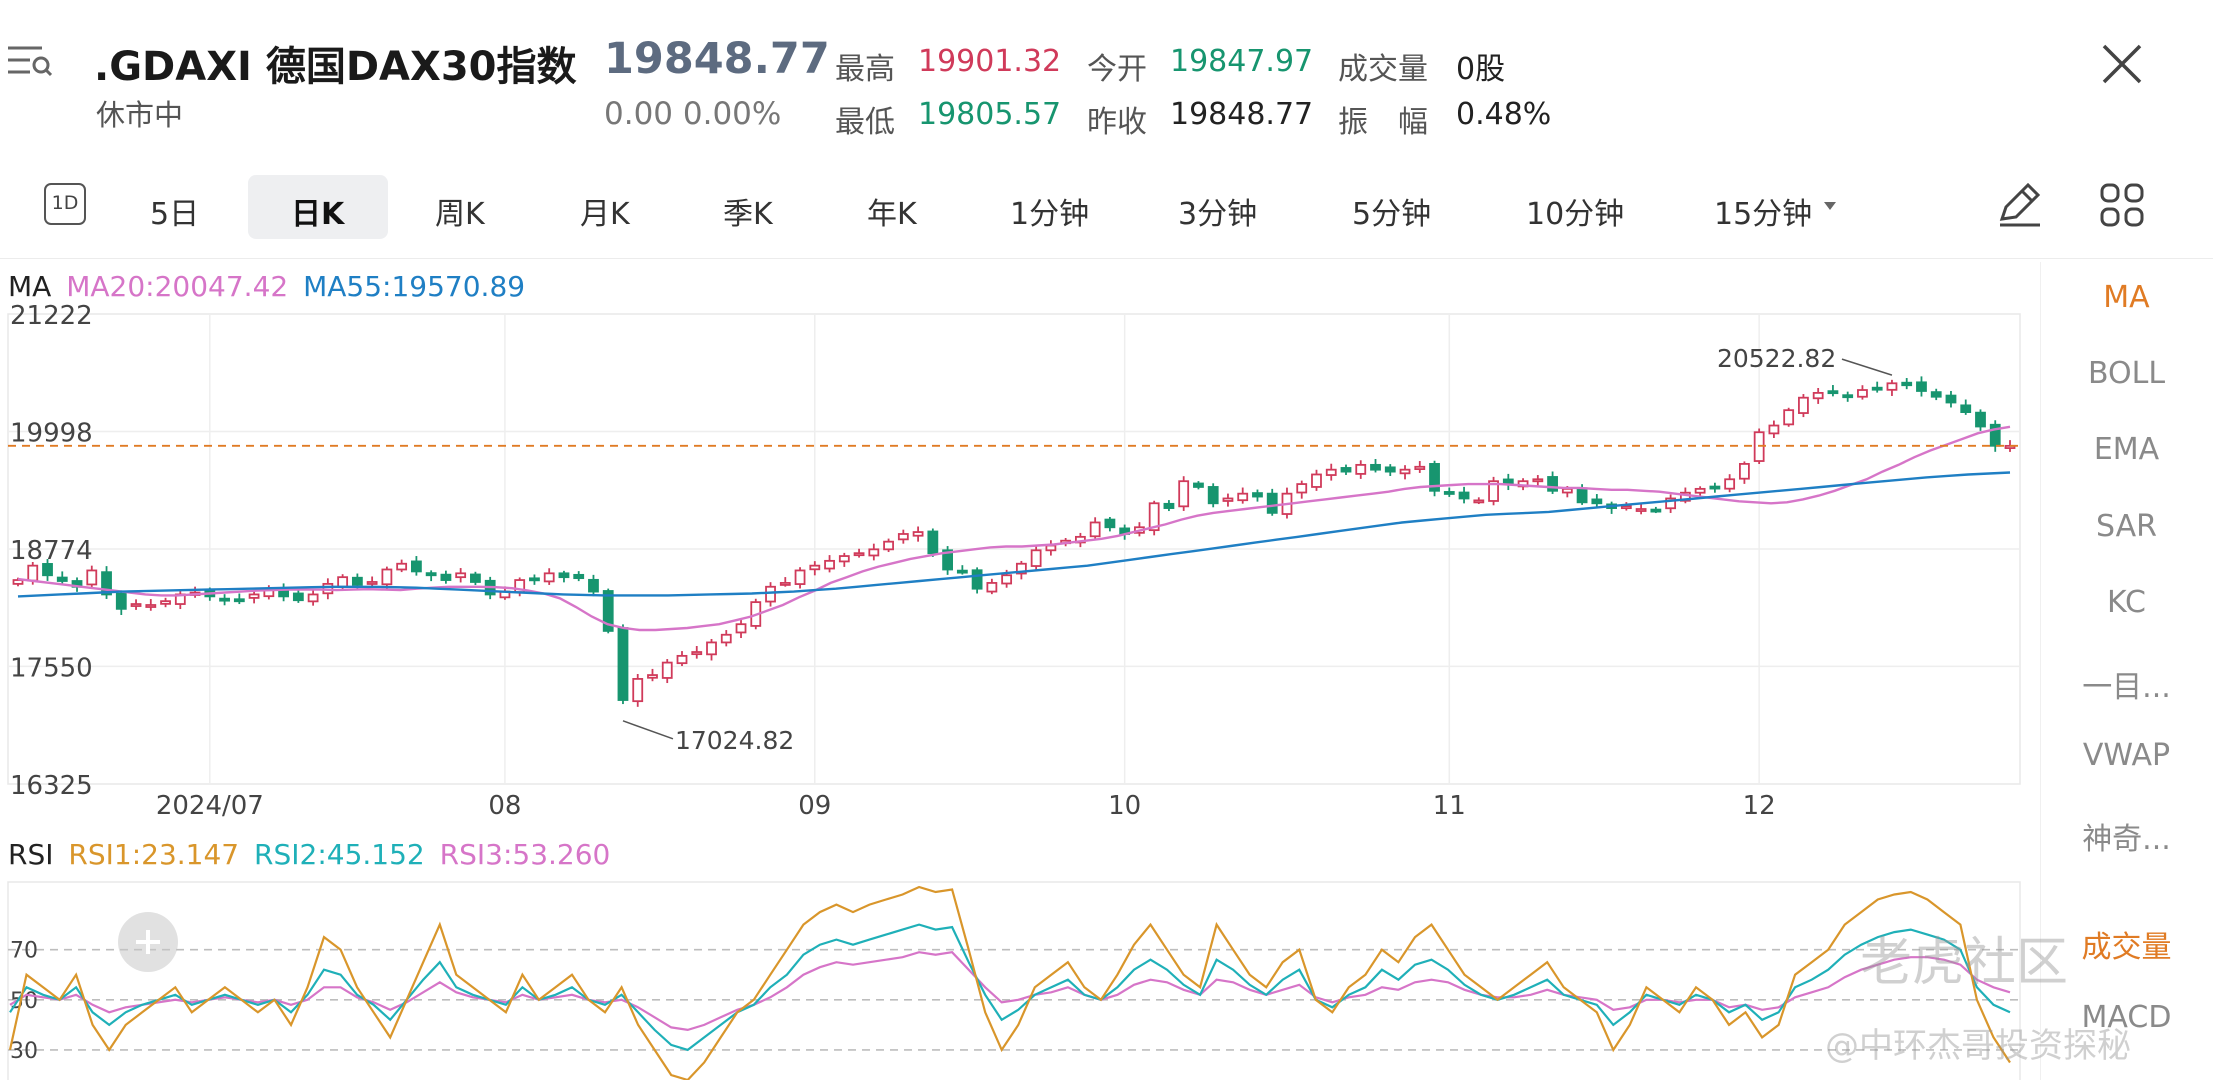 The image size is (2213, 1080). Describe the element at coordinates (318, 214) in the screenshot. I see `tab-daily-k: 日K` at that location.